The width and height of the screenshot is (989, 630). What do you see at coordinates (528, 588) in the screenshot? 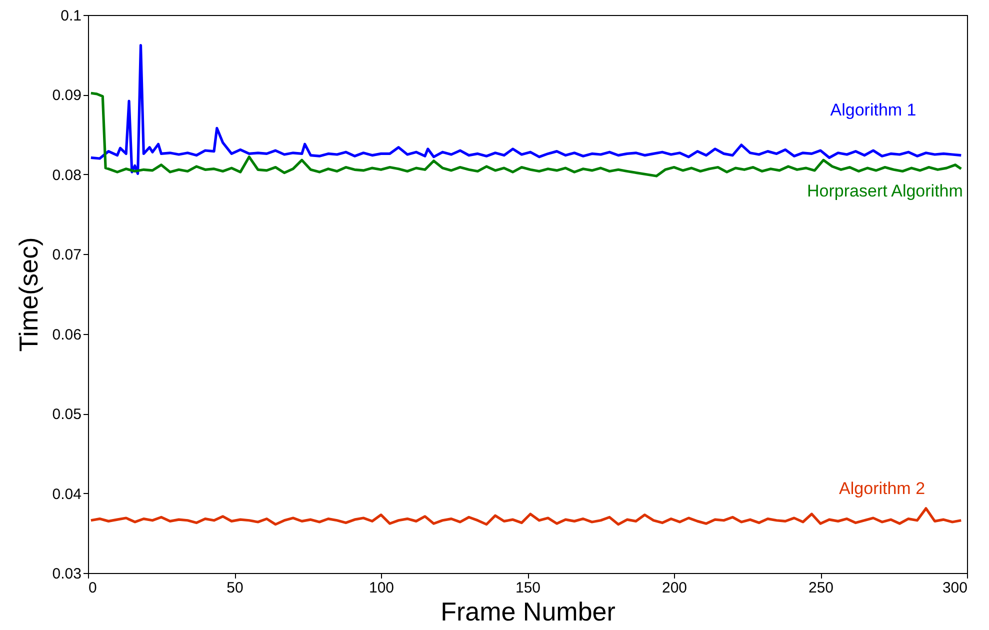
I see `x-tick-label: 150` at bounding box center [528, 588].